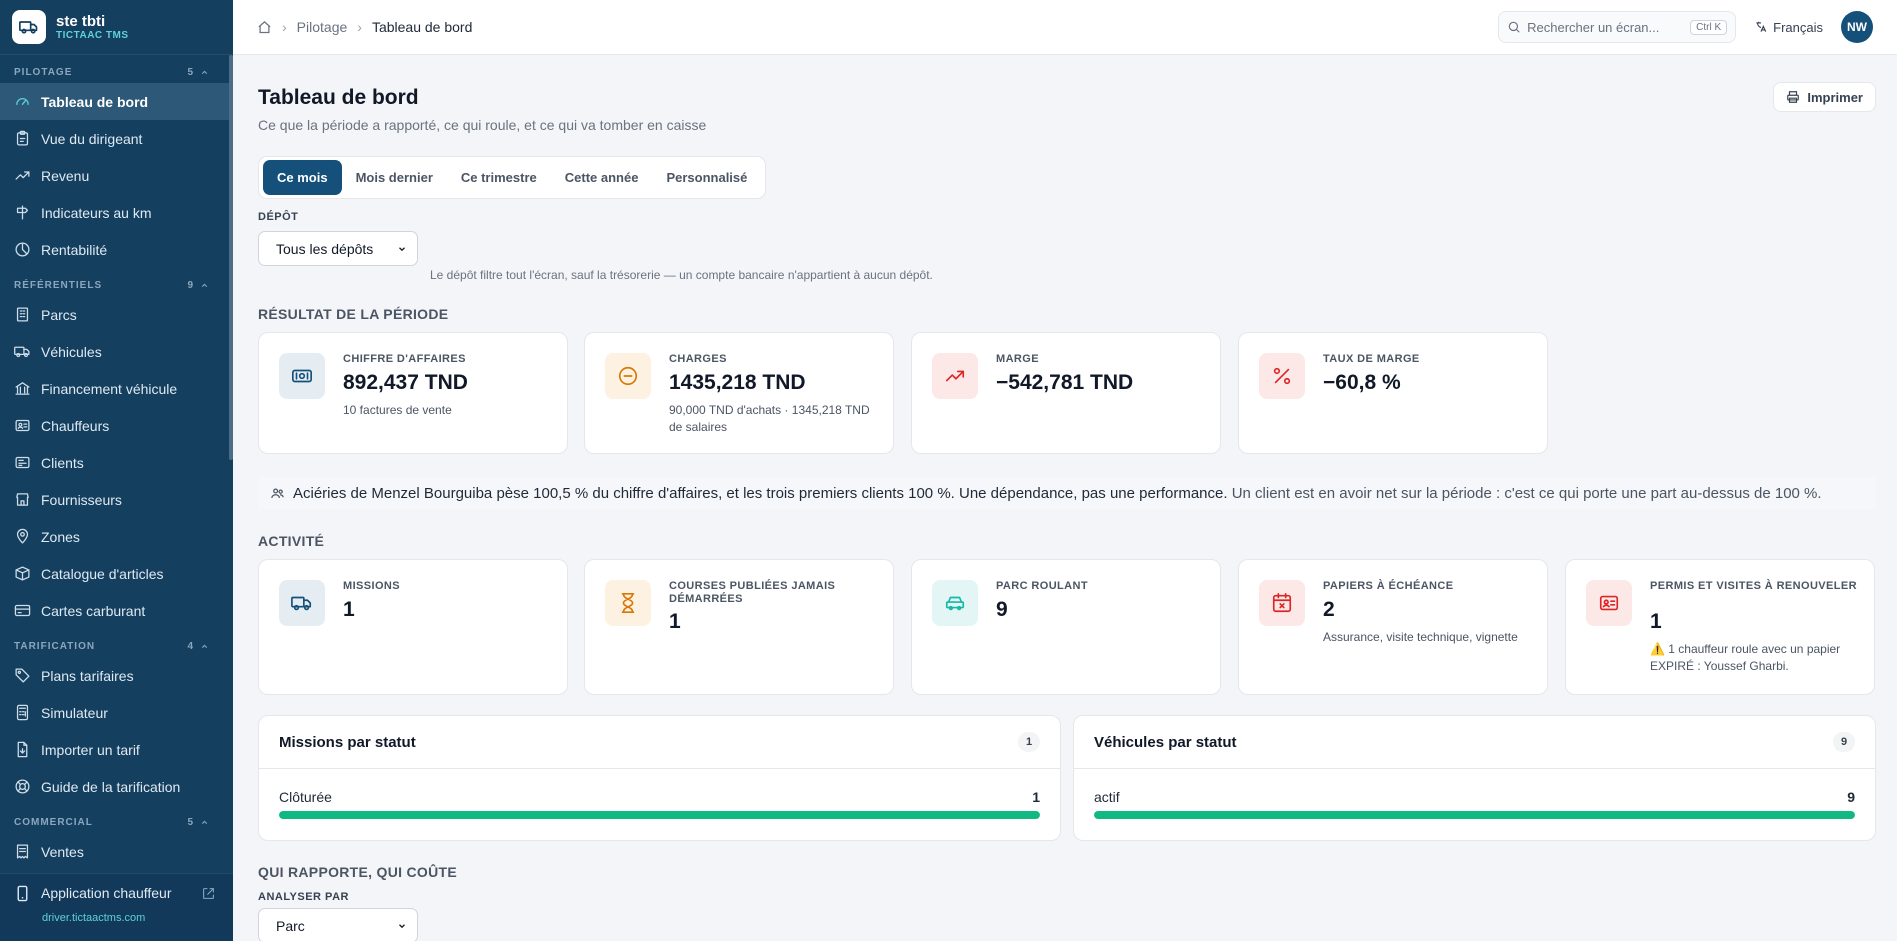  I want to click on sidebar-item-label: Revenu, so click(65, 175).